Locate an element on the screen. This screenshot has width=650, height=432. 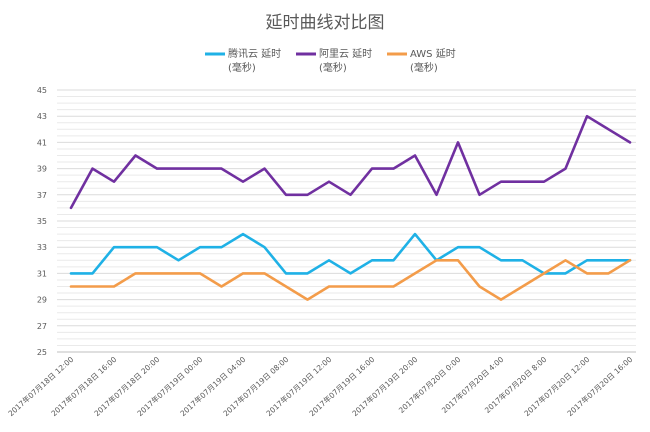
legend: 腾讯云 延时(毫秒)阿里云 延时(毫秒)AWS 延时(毫秒) is located at coordinates (330, 60).